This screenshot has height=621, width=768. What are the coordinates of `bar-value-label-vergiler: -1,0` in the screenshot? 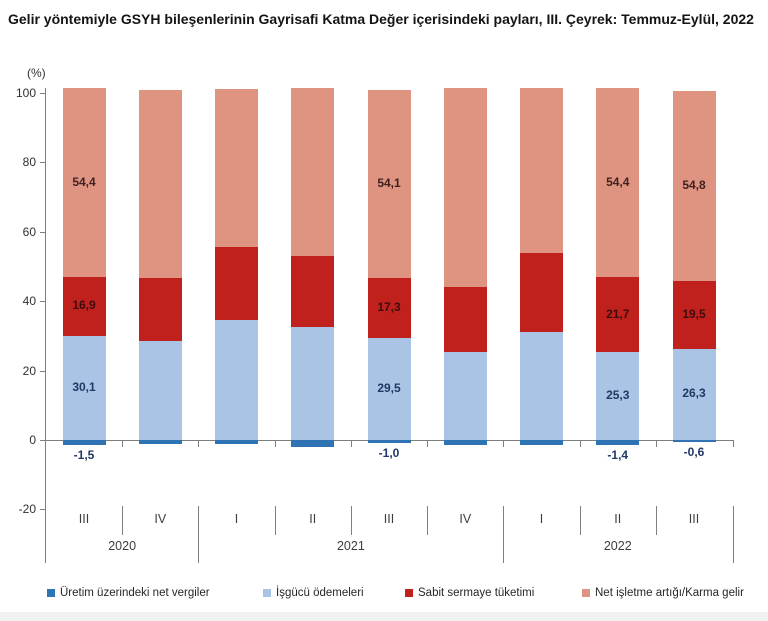 It's located at (389, 453).